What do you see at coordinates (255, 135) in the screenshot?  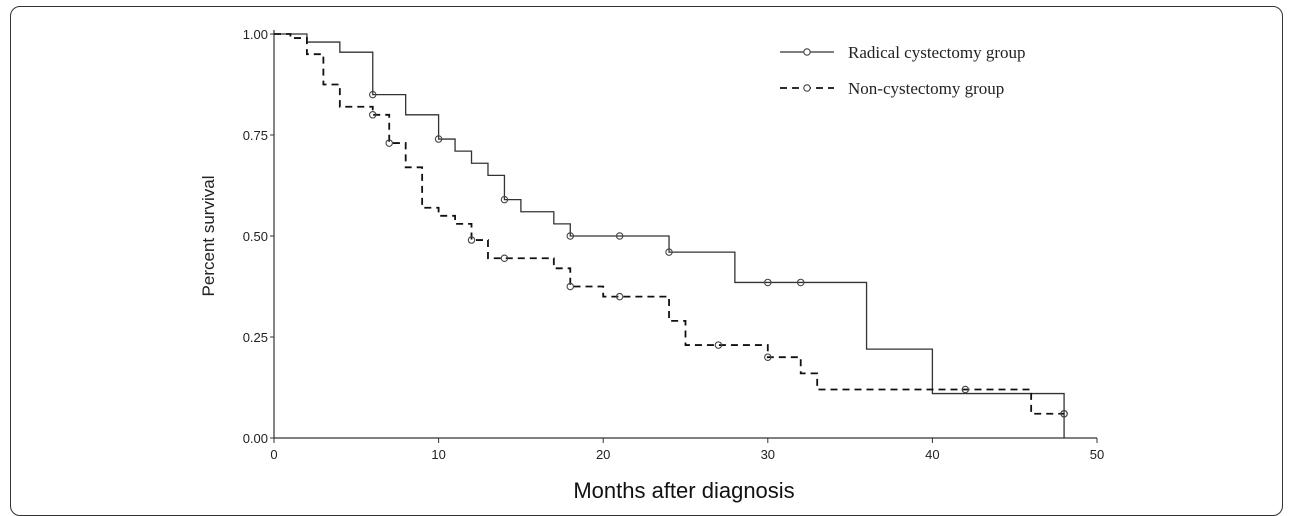 I see `y-tick-label: 0.75` at bounding box center [255, 135].